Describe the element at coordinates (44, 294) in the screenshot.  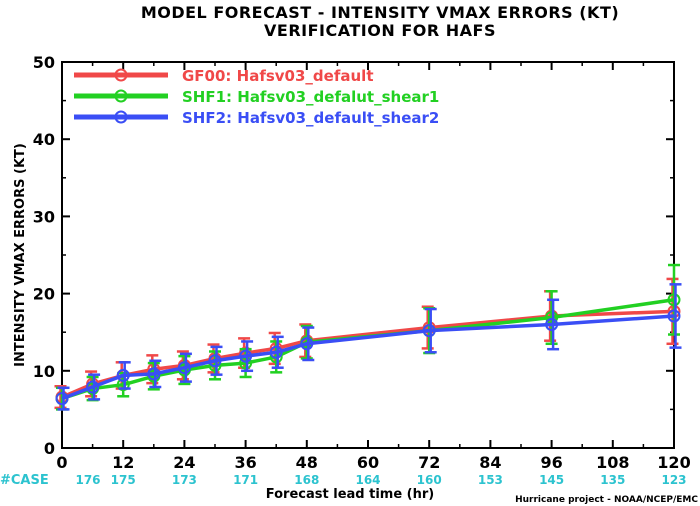
I see `y-tick-label: 20` at that location.